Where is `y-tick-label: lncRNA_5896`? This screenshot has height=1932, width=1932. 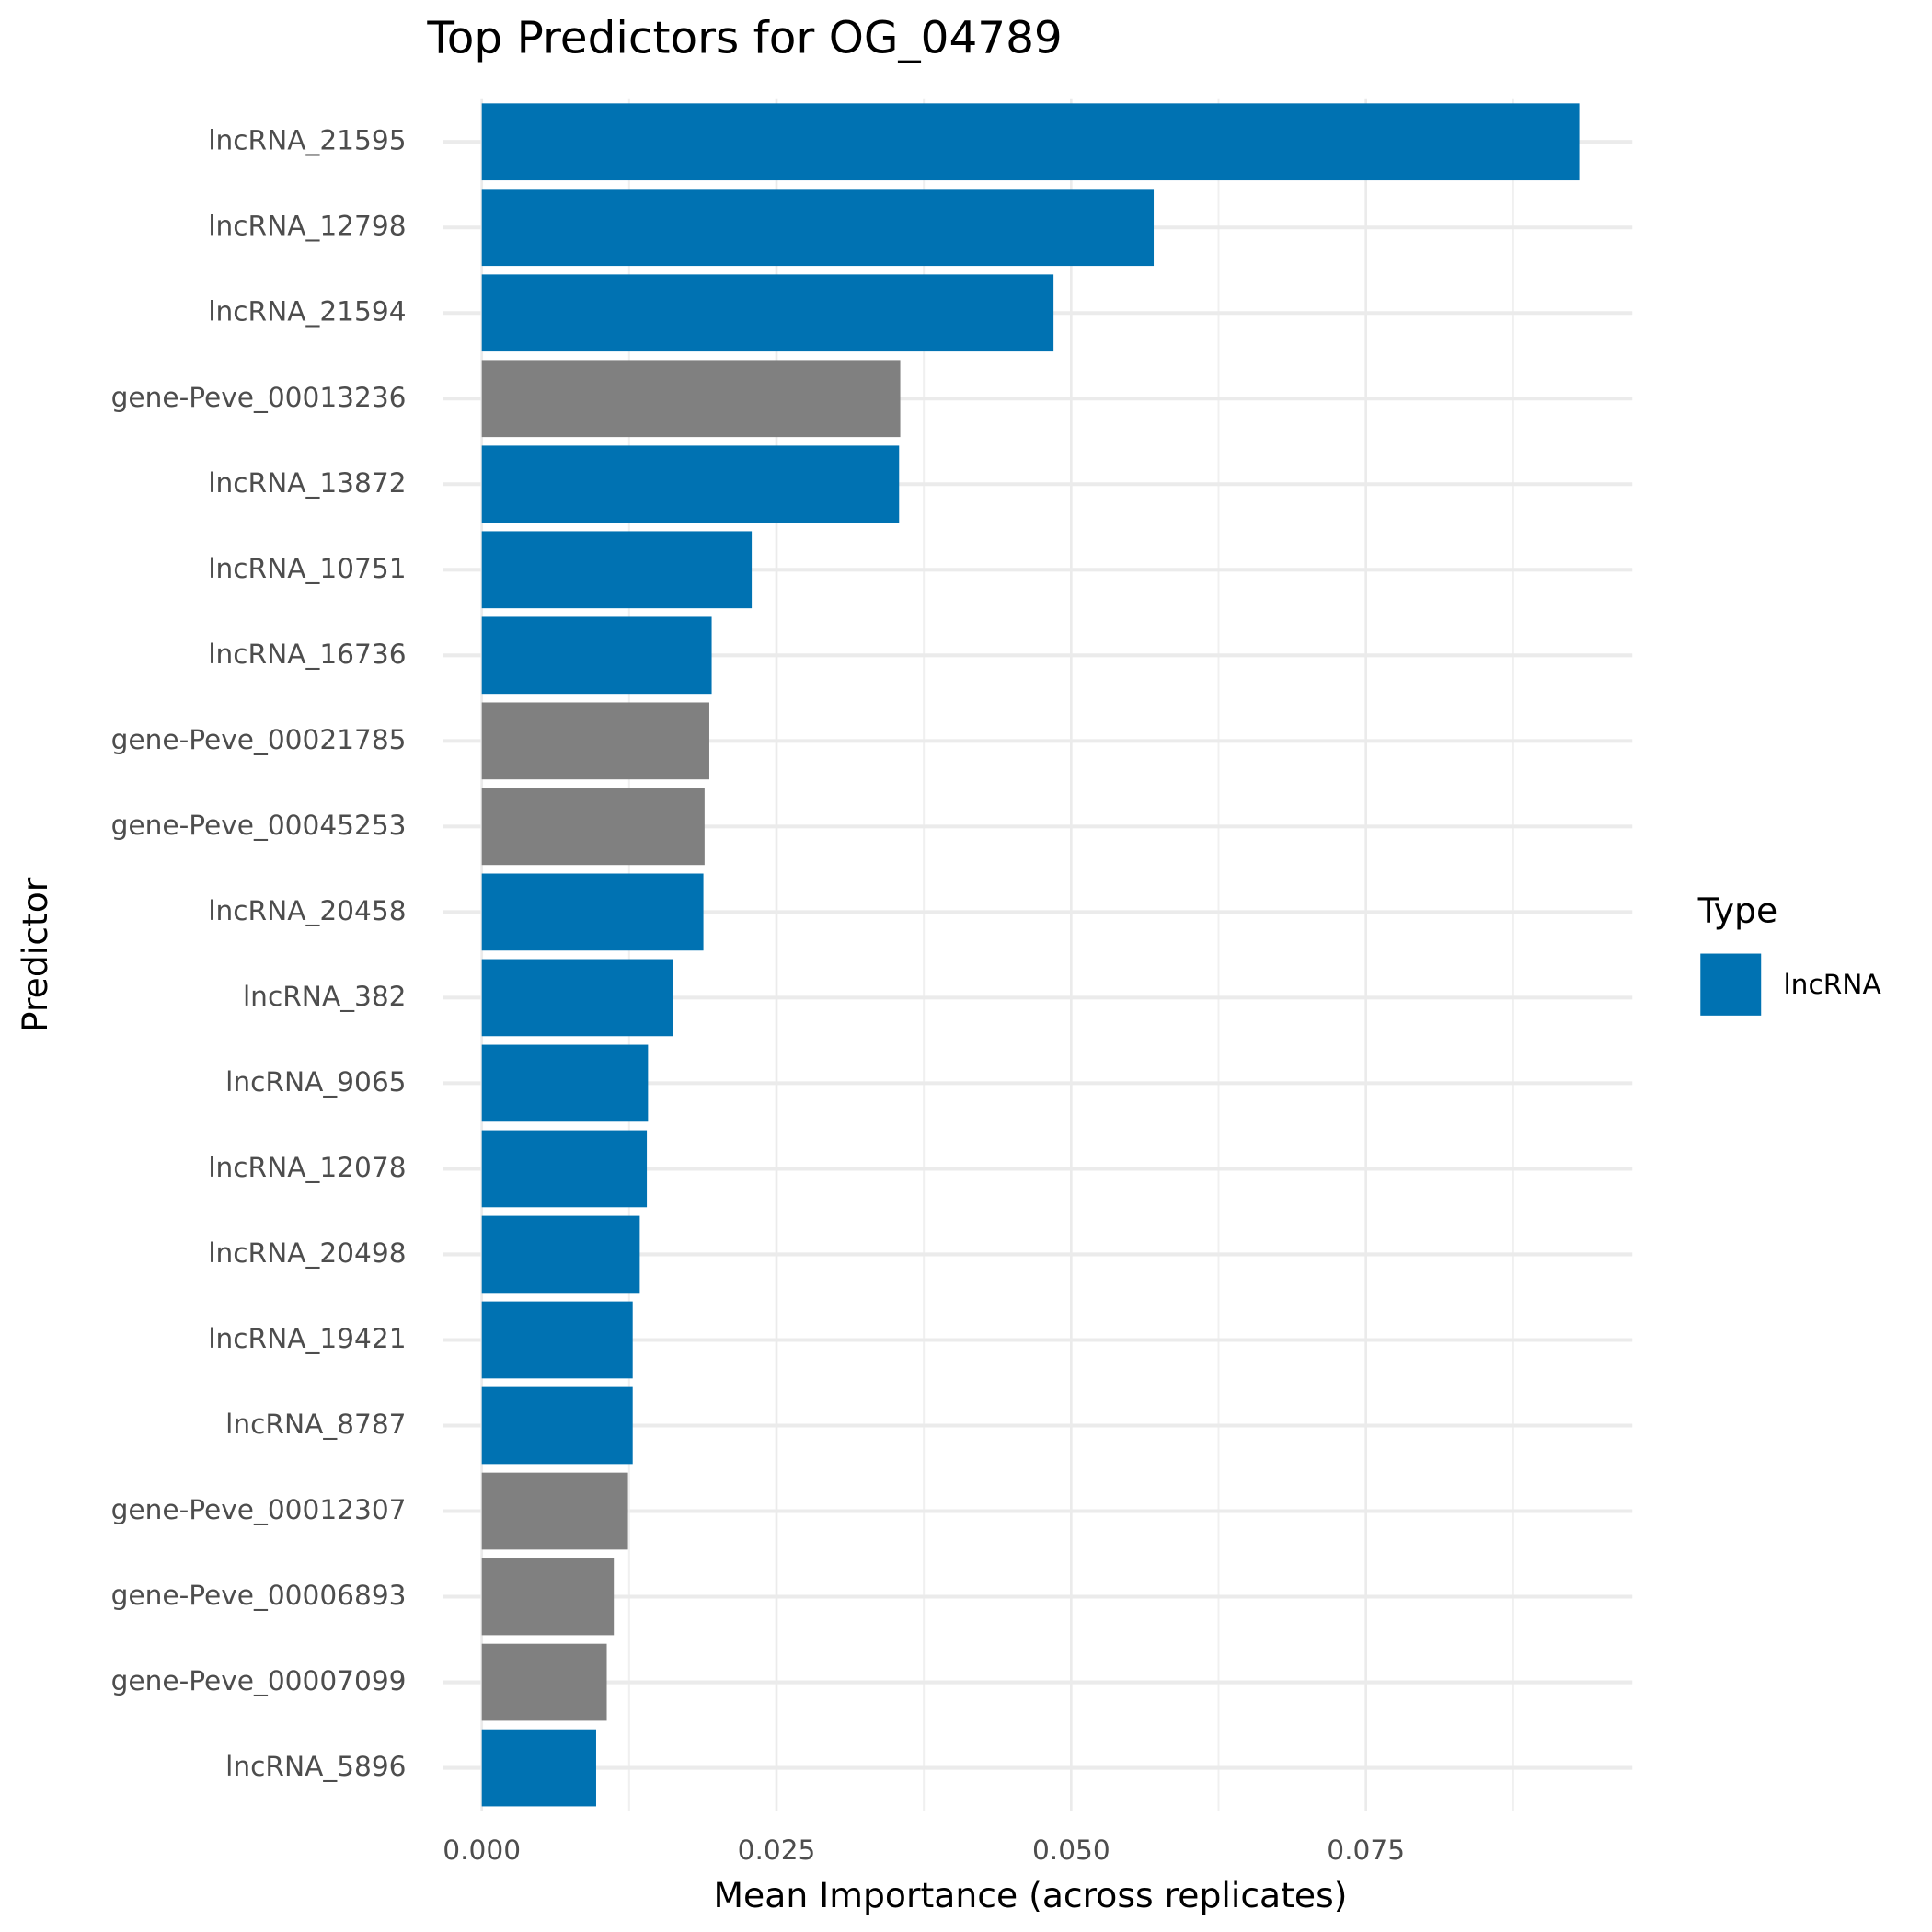
y-tick-label: lncRNA_5896 is located at coordinates (315, 1766).